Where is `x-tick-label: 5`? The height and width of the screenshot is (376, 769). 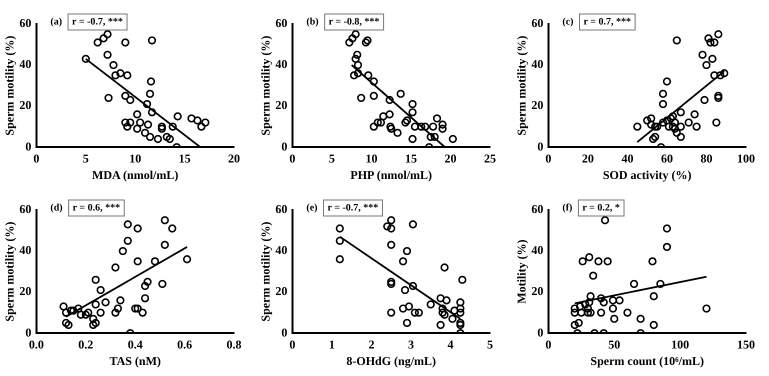 x-tick-label: 5 is located at coordinates (490, 344).